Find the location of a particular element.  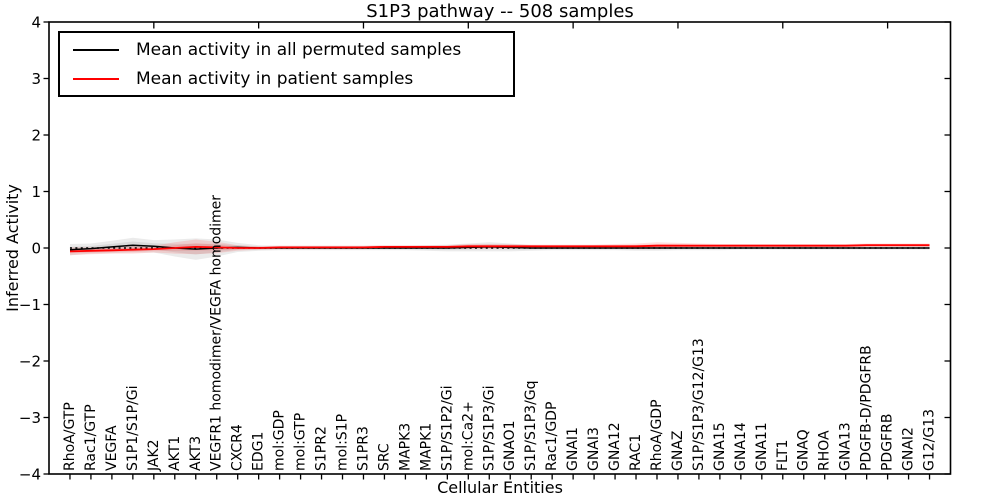

x-tick-label: S1P/S1P3/Gi is located at coordinates (489, 428).